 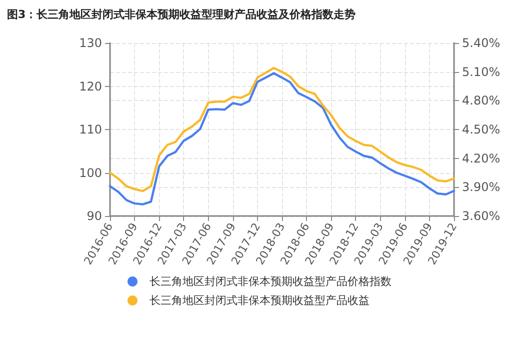 What do you see at coordinates (481, 129) in the screenshot?
I see `y2-tick-label: 4.50%` at bounding box center [481, 129].